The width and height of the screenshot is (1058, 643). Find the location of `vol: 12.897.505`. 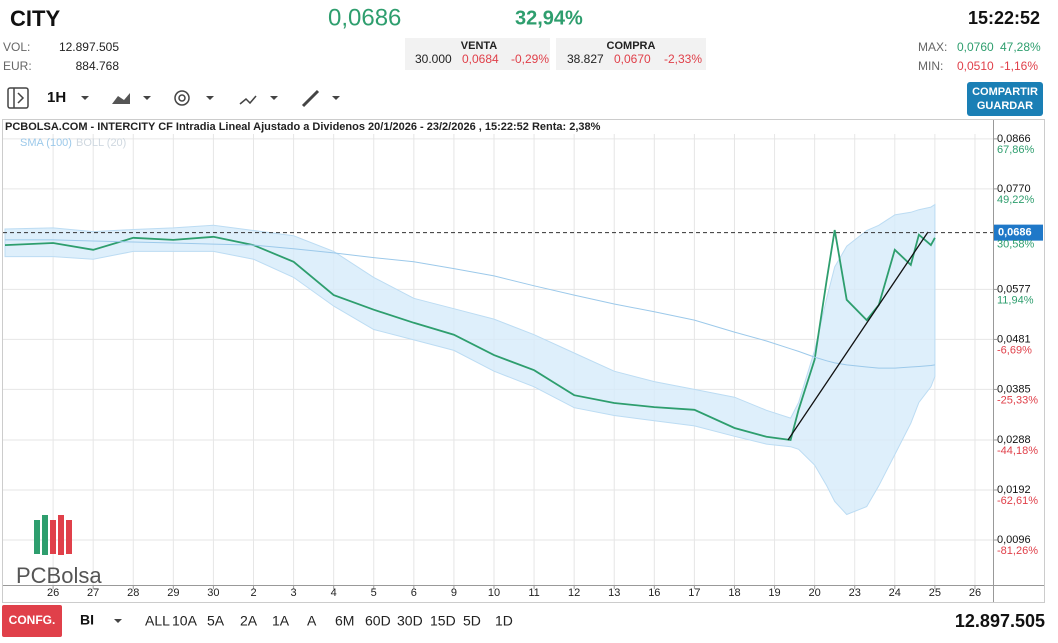

vol: 12.897.505 is located at coordinates (89, 47).